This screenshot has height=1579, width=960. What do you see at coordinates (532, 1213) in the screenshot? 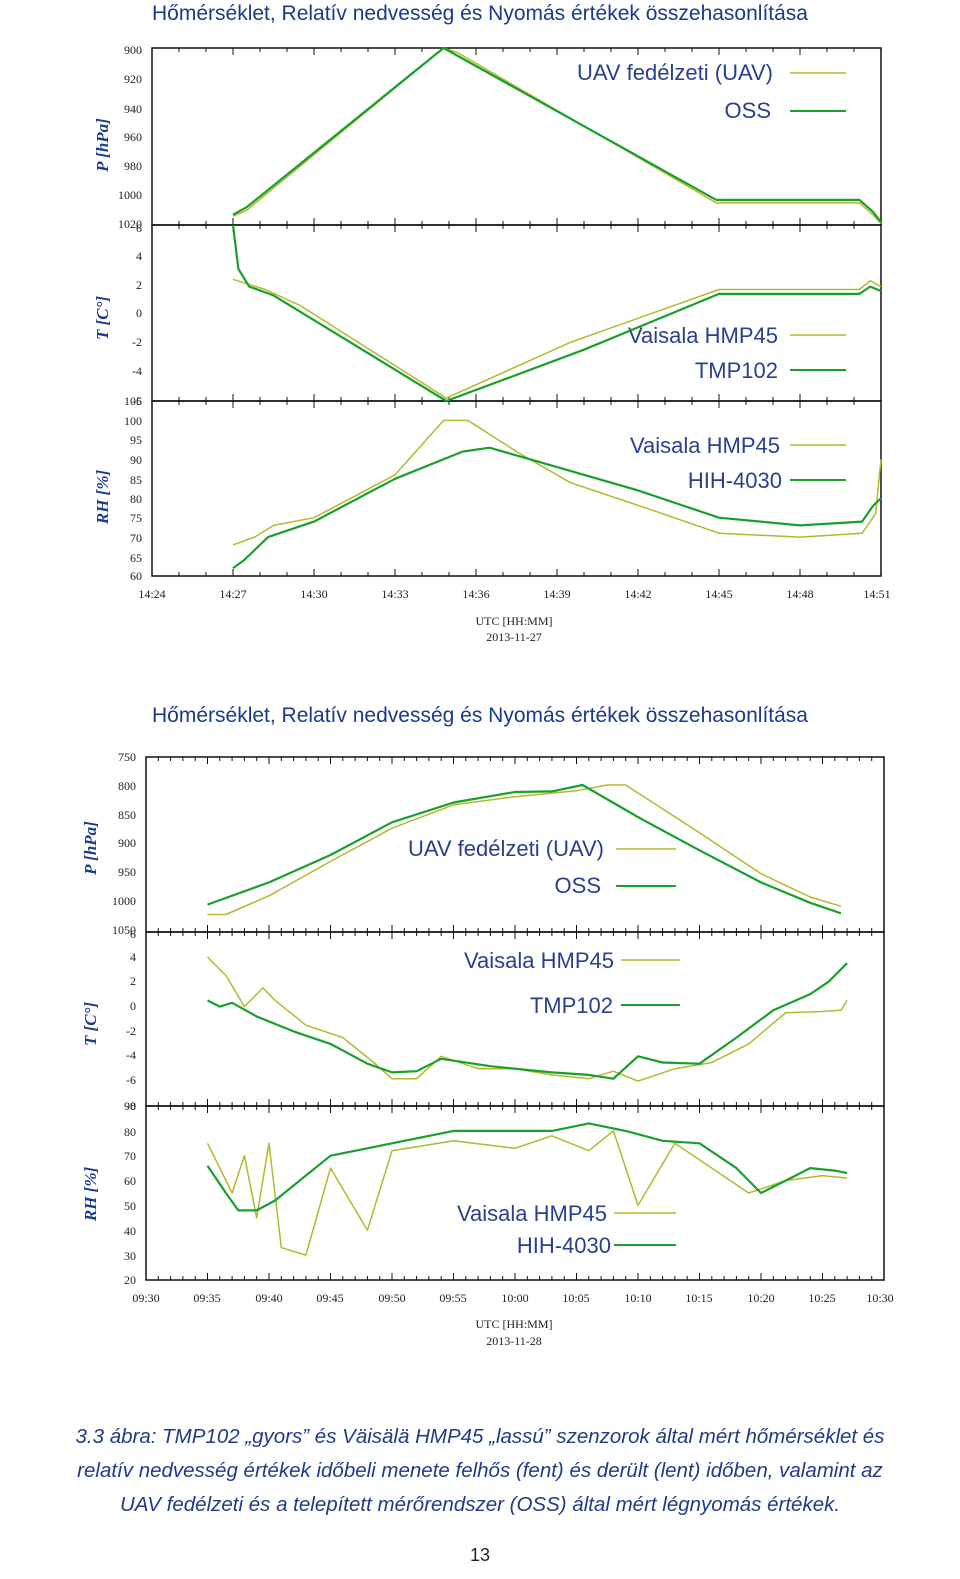
I see `f2-legend-vaisala-rh: Vaisala HMP45` at bounding box center [532, 1213].